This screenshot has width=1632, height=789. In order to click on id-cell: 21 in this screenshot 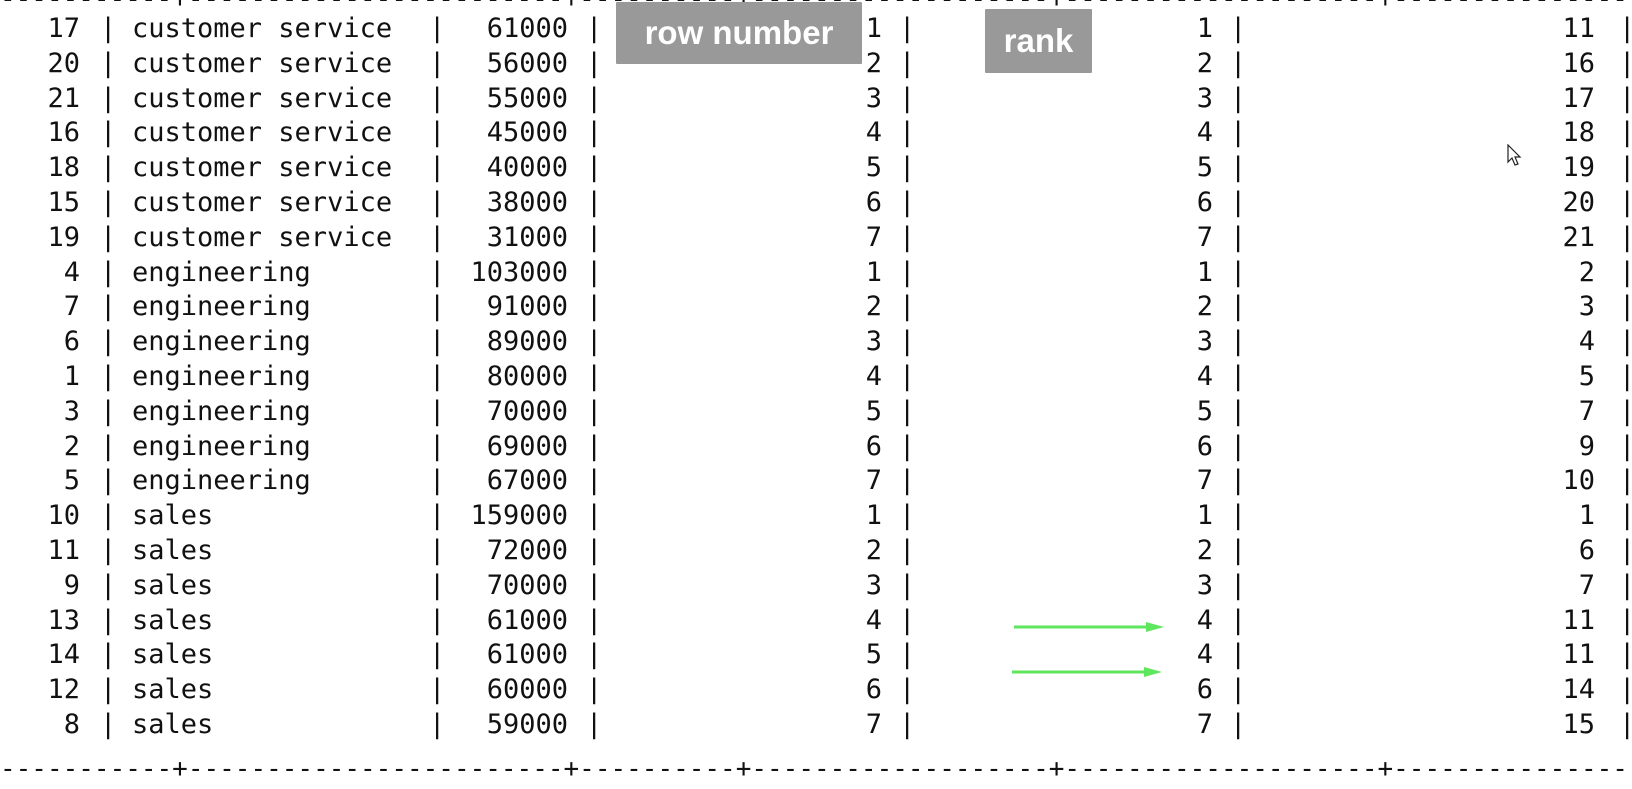, I will do `click(63, 98)`.